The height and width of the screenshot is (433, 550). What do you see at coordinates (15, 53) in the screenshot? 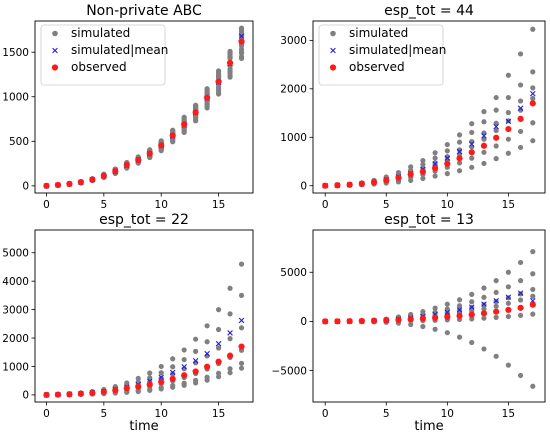
I see `y-tick-label: 1500` at bounding box center [15, 53].